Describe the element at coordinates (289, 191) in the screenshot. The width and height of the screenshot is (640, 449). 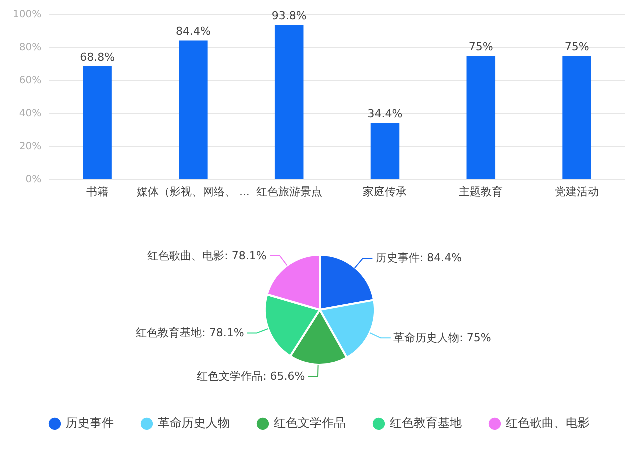
I see `x-tick-label: 红色旅游景点` at that location.